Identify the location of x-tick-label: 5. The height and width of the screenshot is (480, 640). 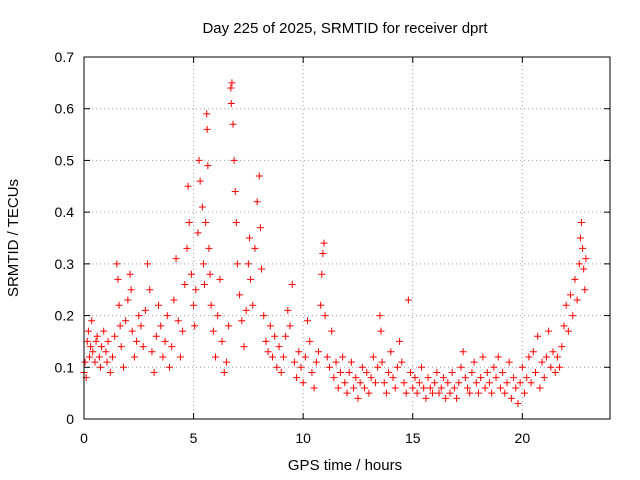
(194, 438).